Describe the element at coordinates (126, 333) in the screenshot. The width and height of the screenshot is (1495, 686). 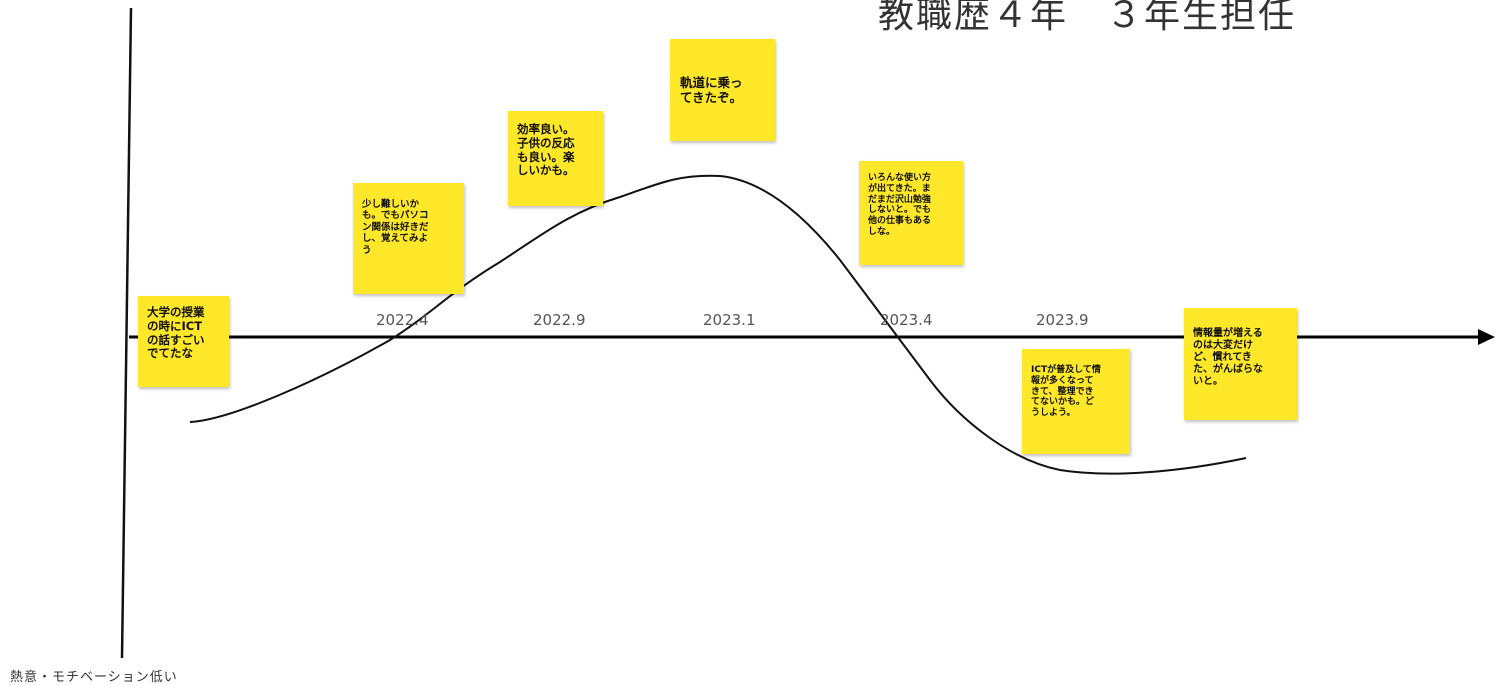
I see `vertical-axis` at that location.